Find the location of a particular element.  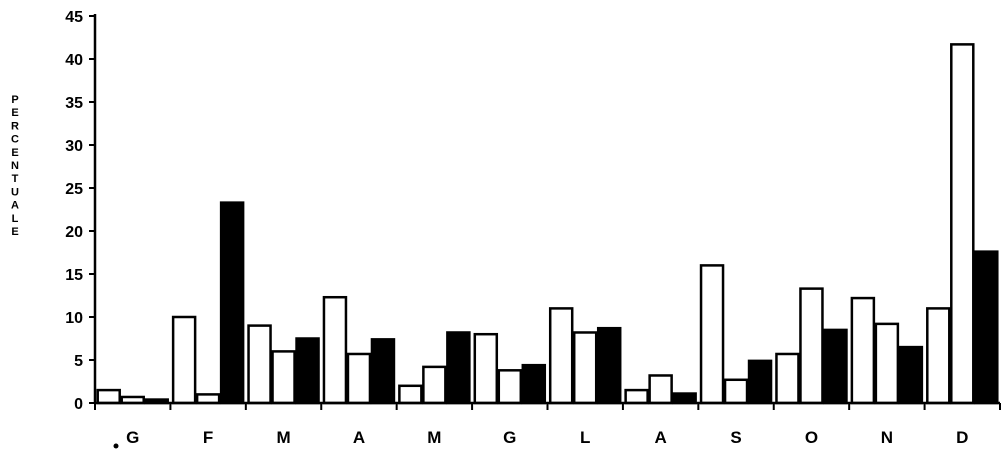

y-tick-label: 45 is located at coordinates (74, 17).